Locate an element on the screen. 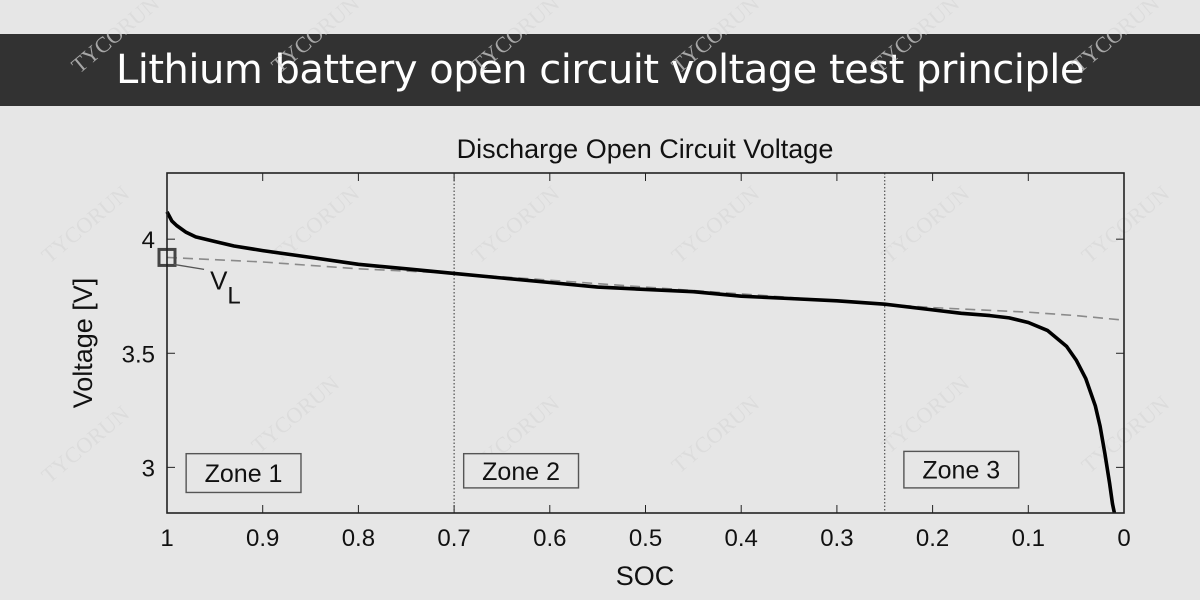 Image resolution: width=1200 pixels, height=600 pixels. zone-box: Zone 1 is located at coordinates (243, 473).